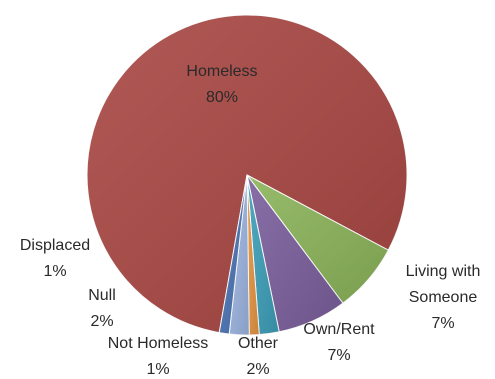 This screenshot has height=379, width=495. I want to click on pie-slice-shade-other, so click(263, 255).